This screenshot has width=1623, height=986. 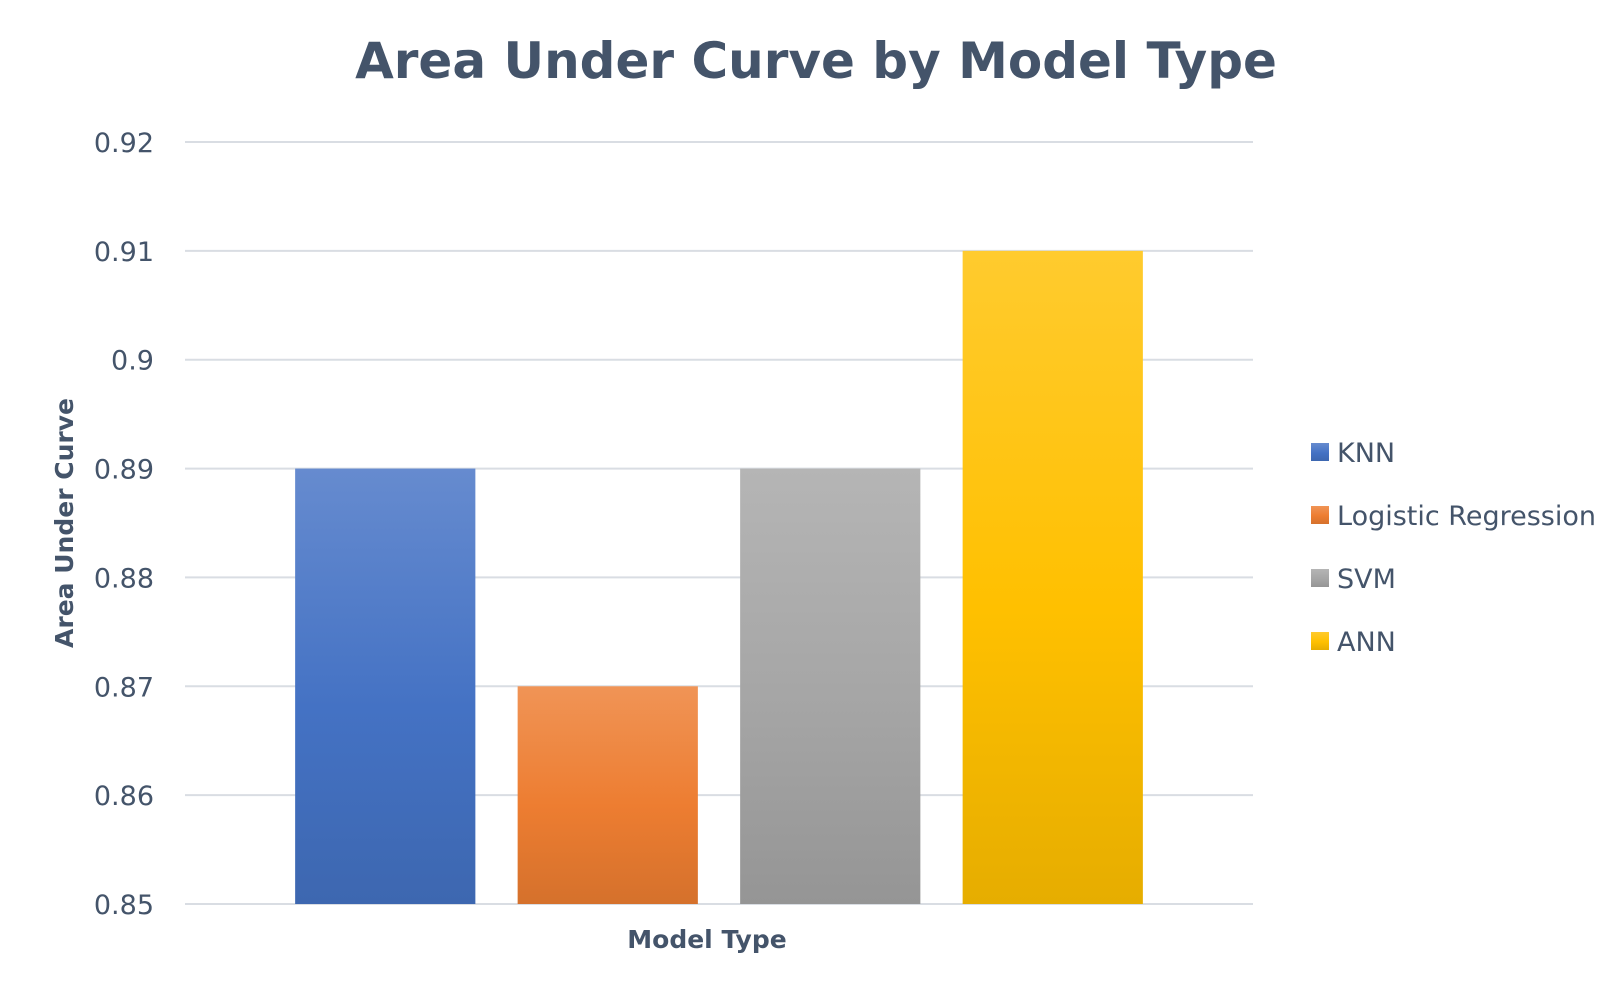 What do you see at coordinates (1366, 642) in the screenshot?
I see `legend-label: ANN` at bounding box center [1366, 642].